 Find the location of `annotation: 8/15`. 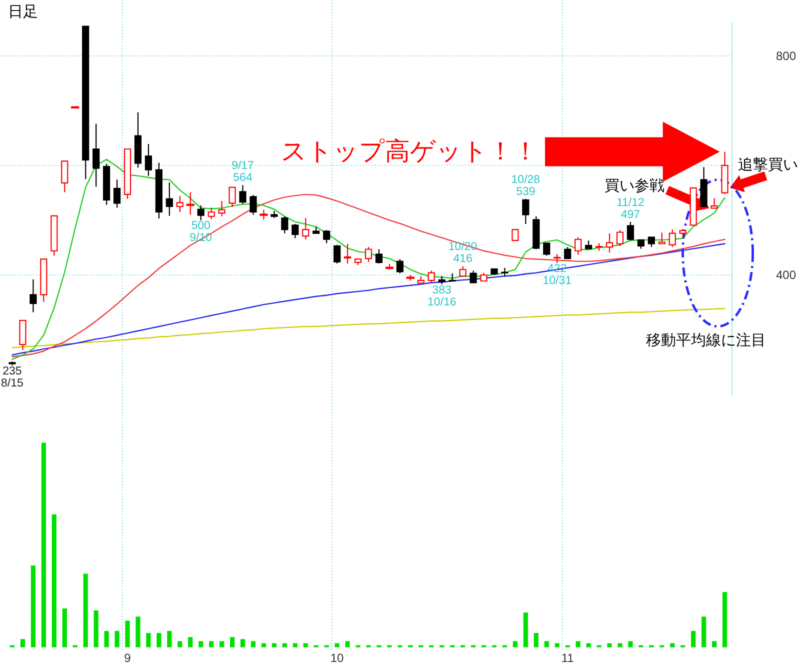

annotation: 8/15 is located at coordinates (12, 383).